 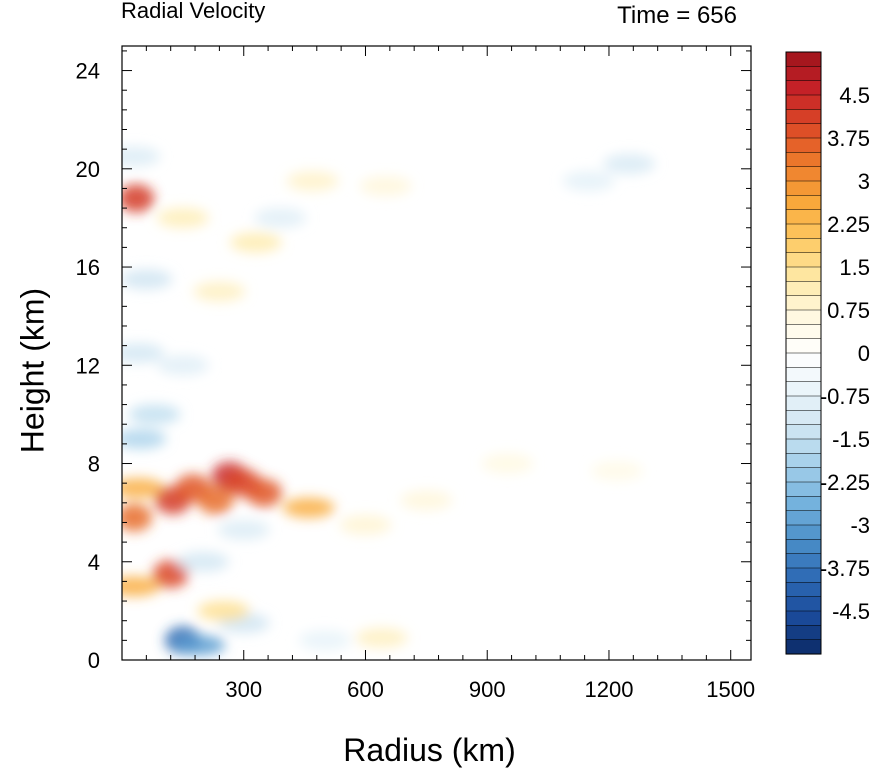 I want to click on colorbar-label: 3.75, so click(x=848, y=138).